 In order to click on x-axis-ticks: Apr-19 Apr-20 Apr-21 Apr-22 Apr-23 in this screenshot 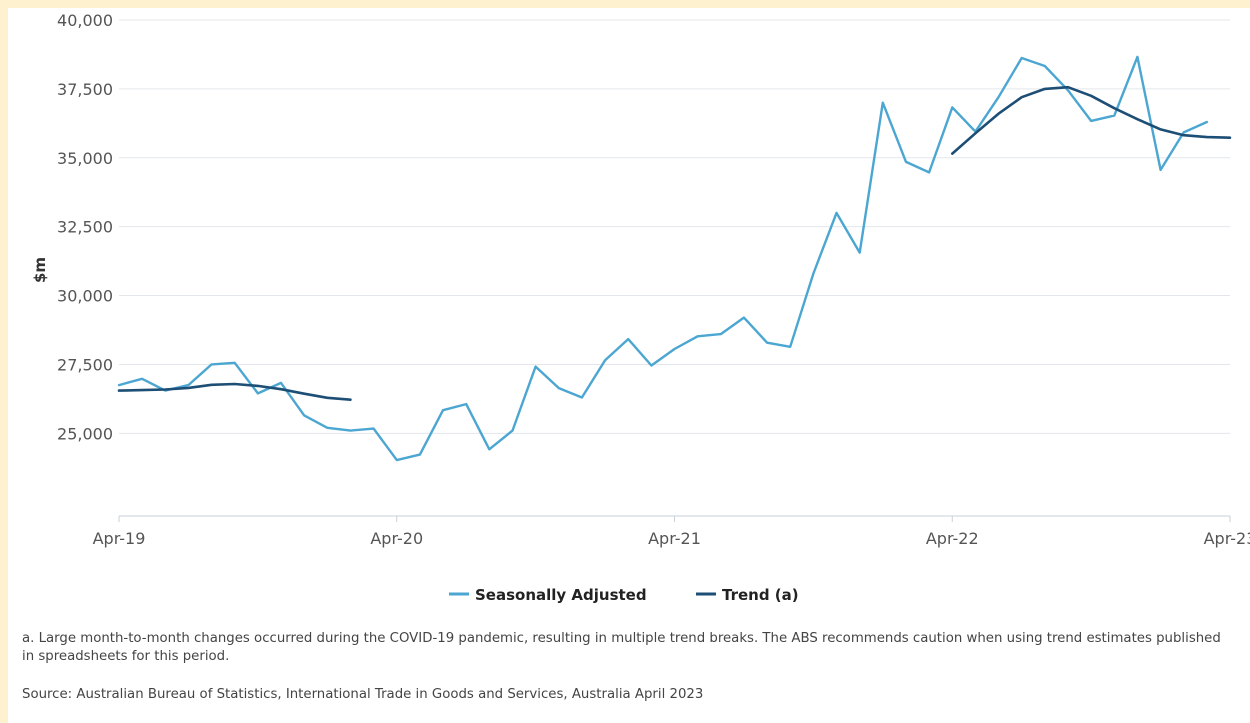, I will do `click(671, 532)`.